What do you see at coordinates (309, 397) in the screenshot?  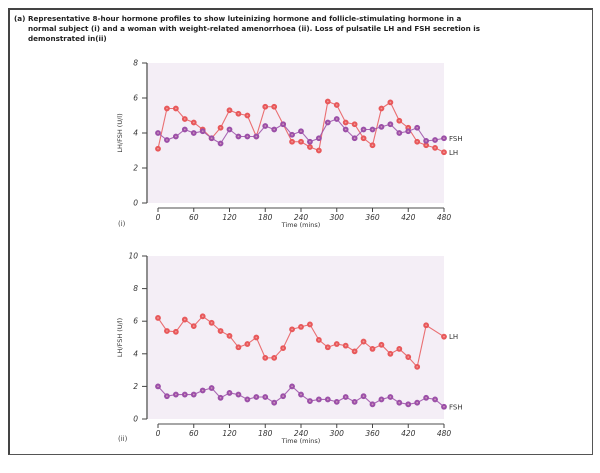 I see `series-fsh: FSH` at bounding box center [309, 397].